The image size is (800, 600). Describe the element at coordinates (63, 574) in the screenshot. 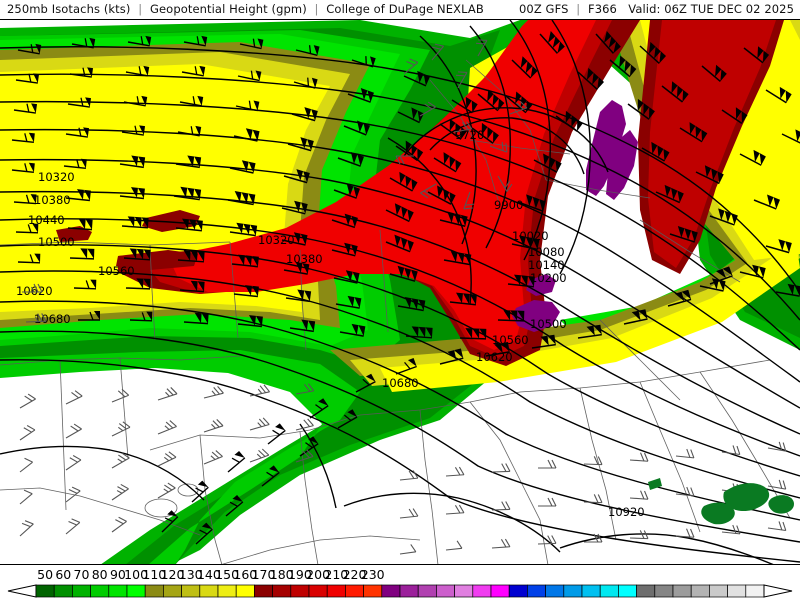

I see `colorbar-tick-label: 60` at that location.